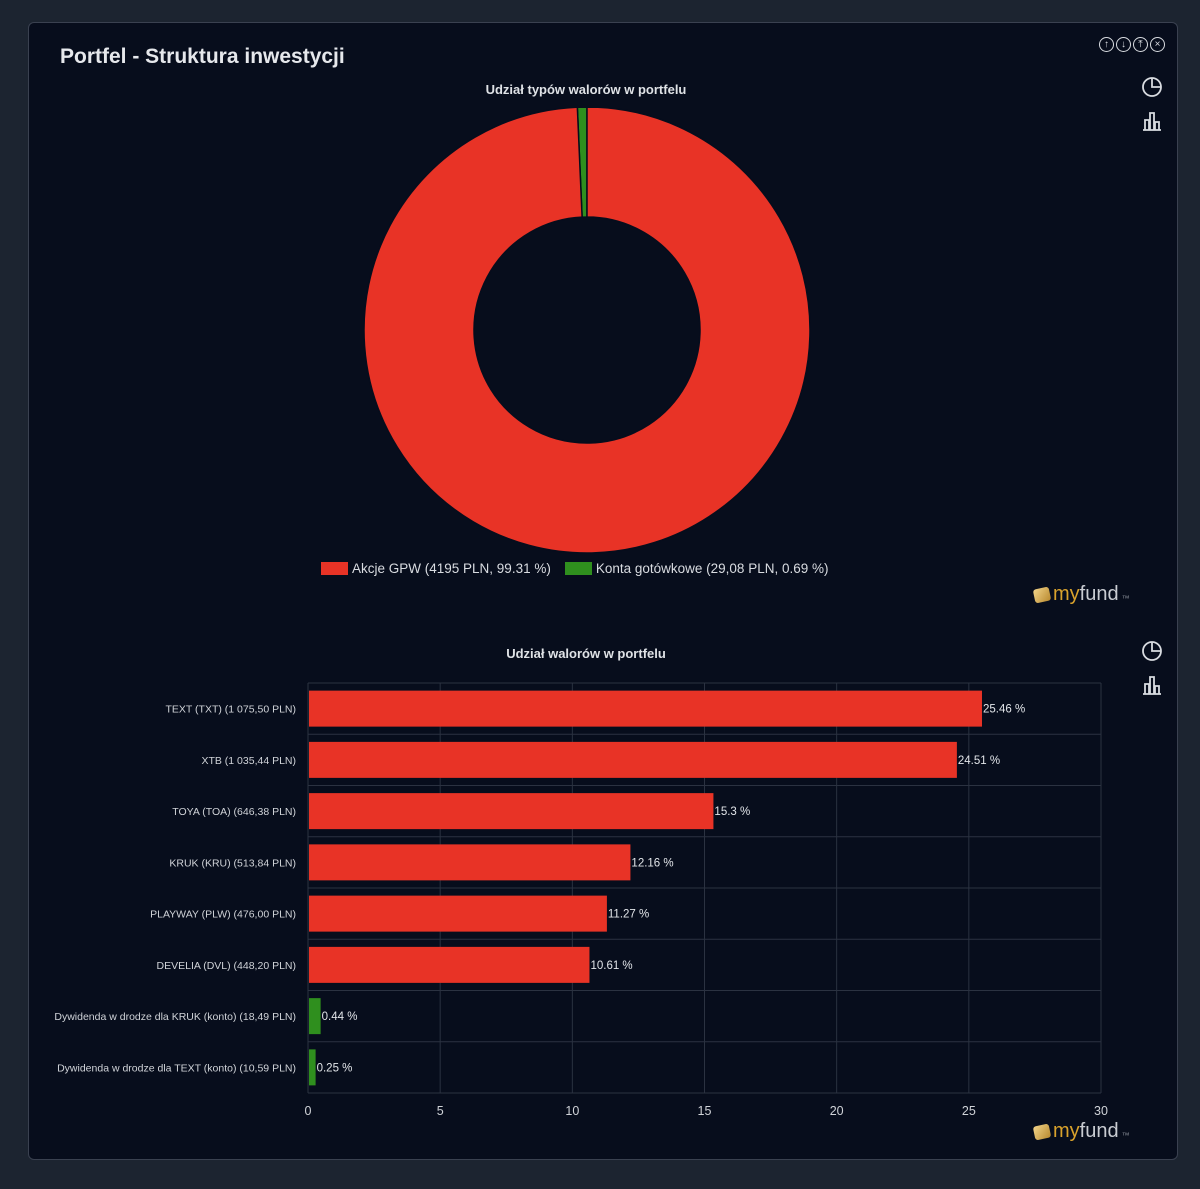 This screenshot has height=1189, width=1200. I want to click on legend-item-konta-gotowkowe: Konta gotówkowe (29,08 PLN, 0.69 %), so click(696, 568).